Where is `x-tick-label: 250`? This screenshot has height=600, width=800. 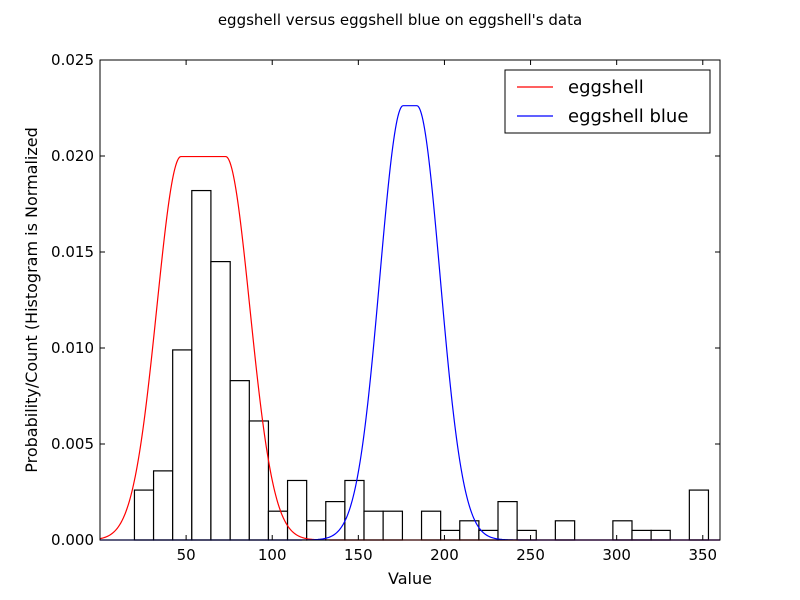 x-tick-label: 250 is located at coordinates (530, 555).